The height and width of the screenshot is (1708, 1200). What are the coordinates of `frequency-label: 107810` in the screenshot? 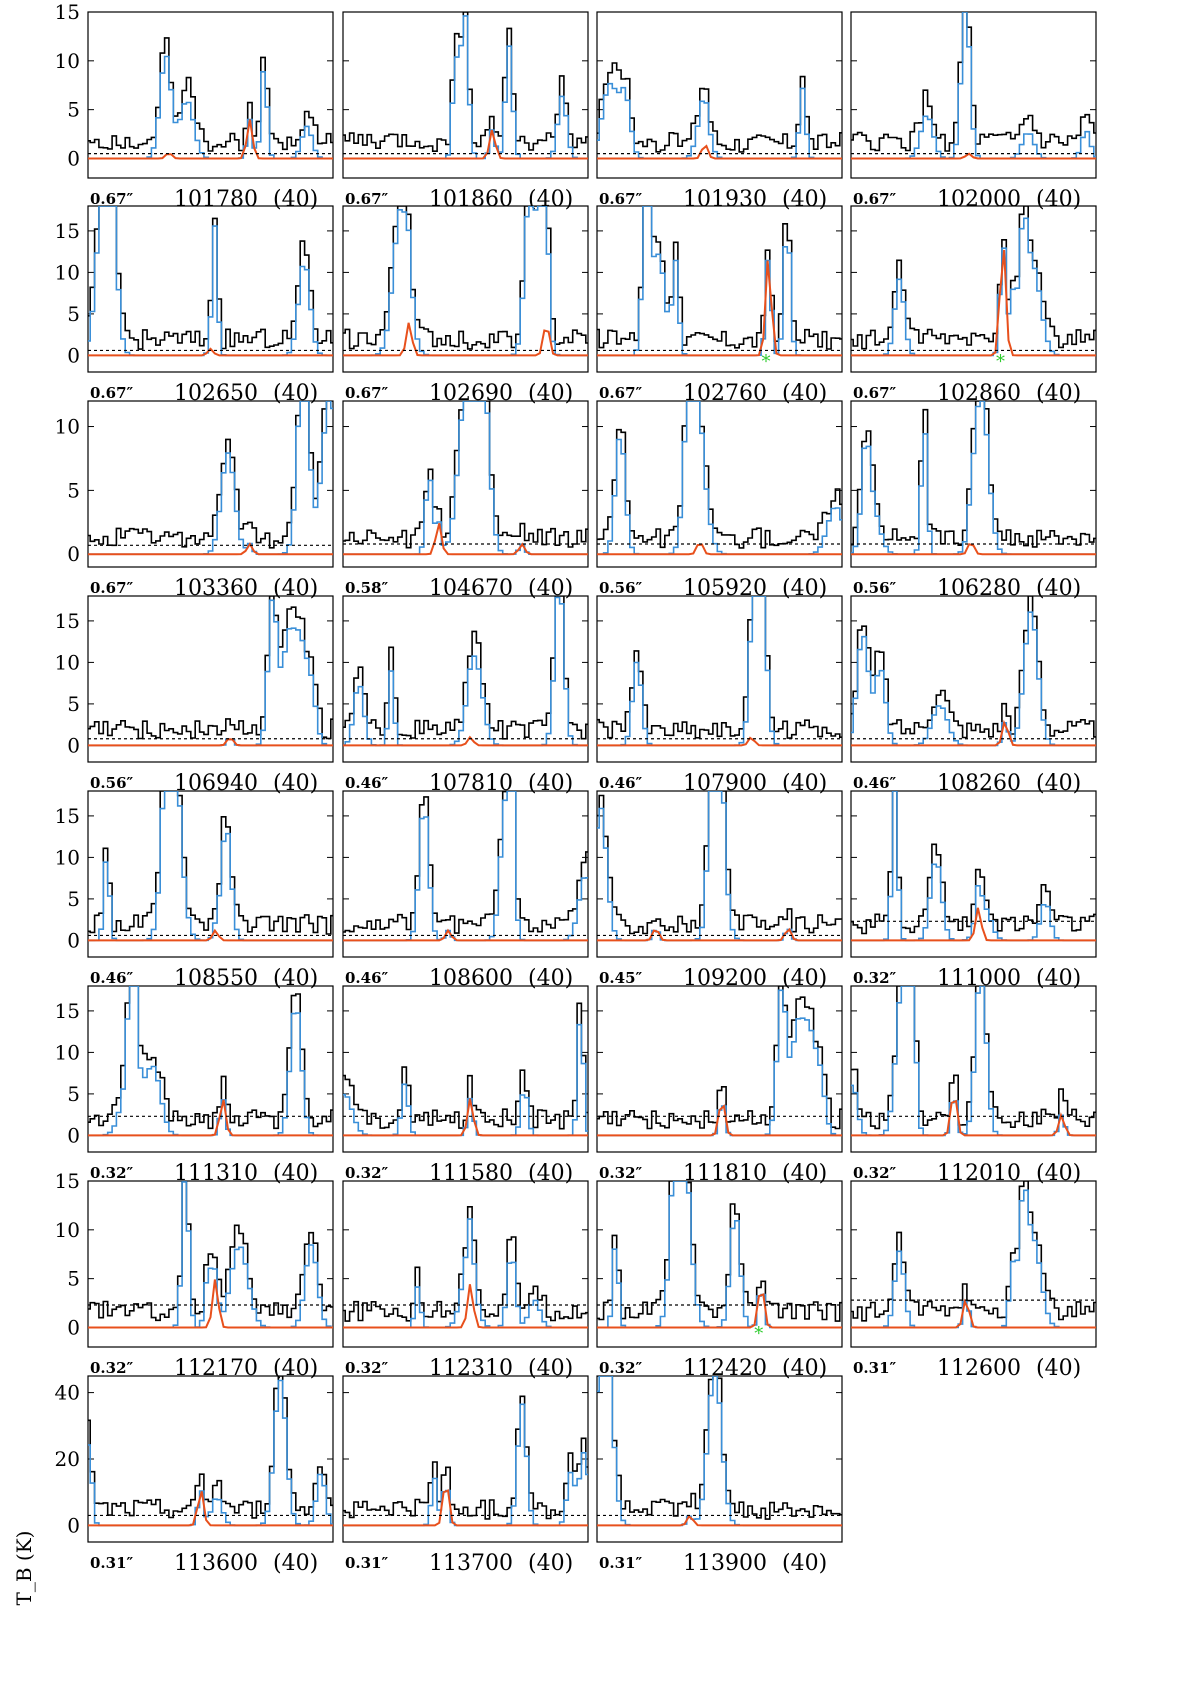 It's located at (471, 783).